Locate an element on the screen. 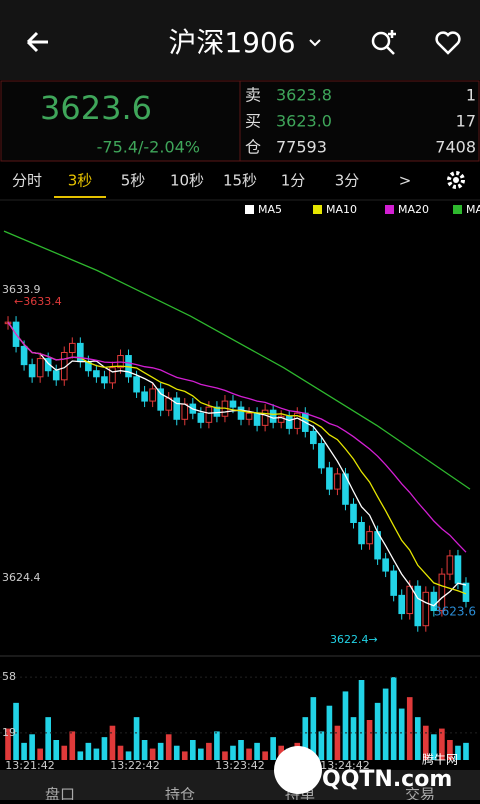 Image resolution: width=480 pixels, height=804 pixels. price-label: 3633.9 is located at coordinates (21, 289).